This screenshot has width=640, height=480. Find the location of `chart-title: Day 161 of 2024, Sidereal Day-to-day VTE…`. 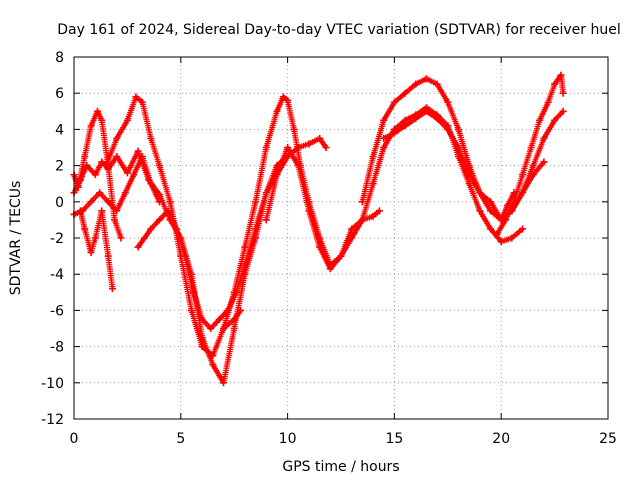

chart-title: Day 161 of 2024, Sidereal Day-to-day VTE… is located at coordinates (338, 30).